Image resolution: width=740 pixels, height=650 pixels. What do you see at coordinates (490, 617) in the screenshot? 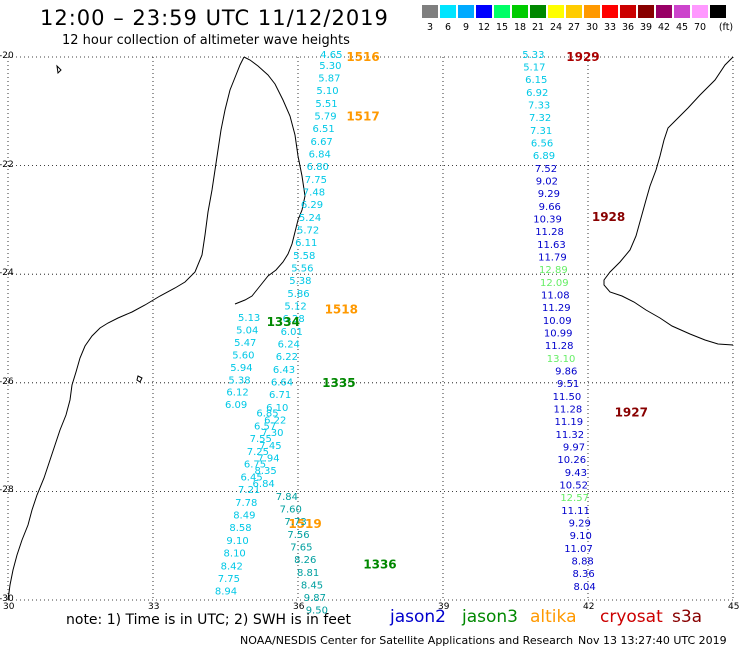
I see `satellite-legend-item: jason3` at bounding box center [490, 617].